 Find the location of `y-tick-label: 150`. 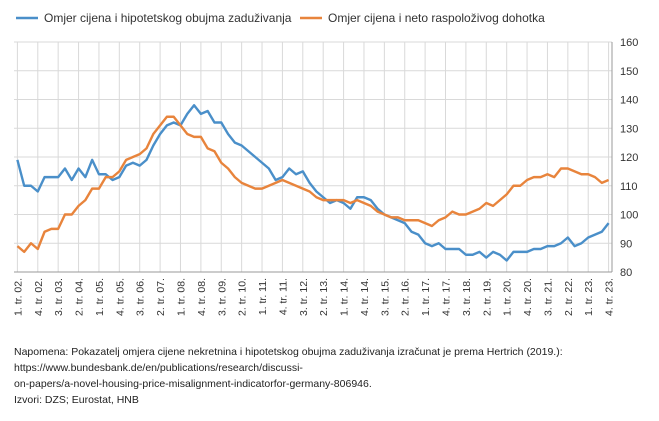

y-tick-label: 150 is located at coordinates (629, 72).